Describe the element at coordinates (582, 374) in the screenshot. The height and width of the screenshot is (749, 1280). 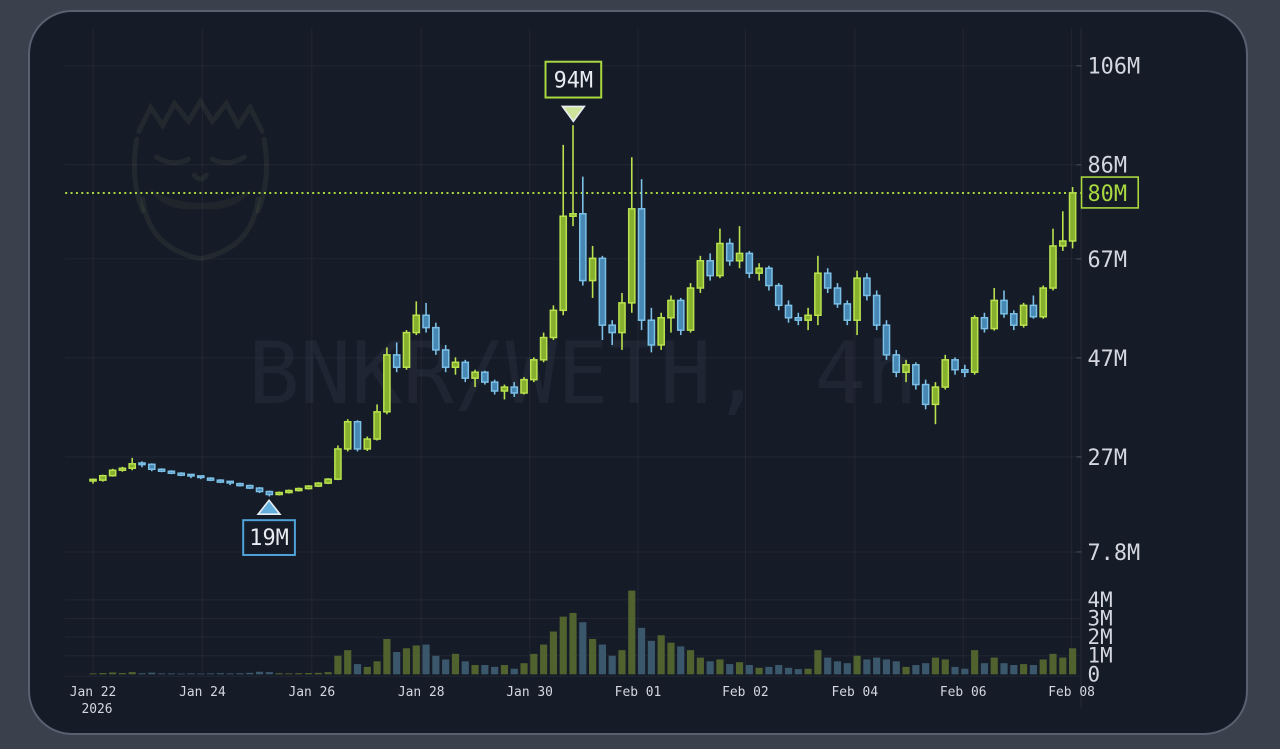
I see `watermark-symbol-text: BNKR/WETH, 4h` at that location.